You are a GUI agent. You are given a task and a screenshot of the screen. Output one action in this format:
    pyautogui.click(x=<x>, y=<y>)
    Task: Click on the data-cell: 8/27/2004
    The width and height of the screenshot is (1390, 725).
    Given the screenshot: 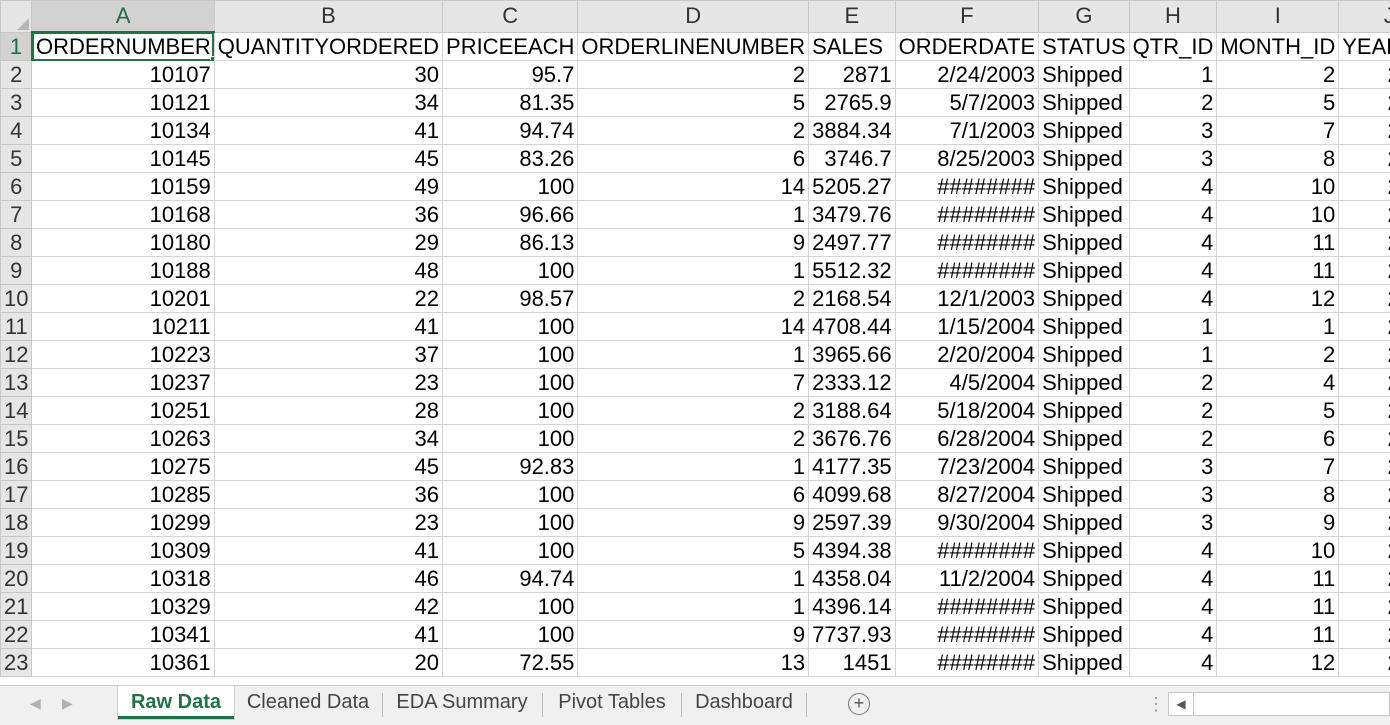 What is the action you would take?
    pyautogui.click(x=967, y=494)
    